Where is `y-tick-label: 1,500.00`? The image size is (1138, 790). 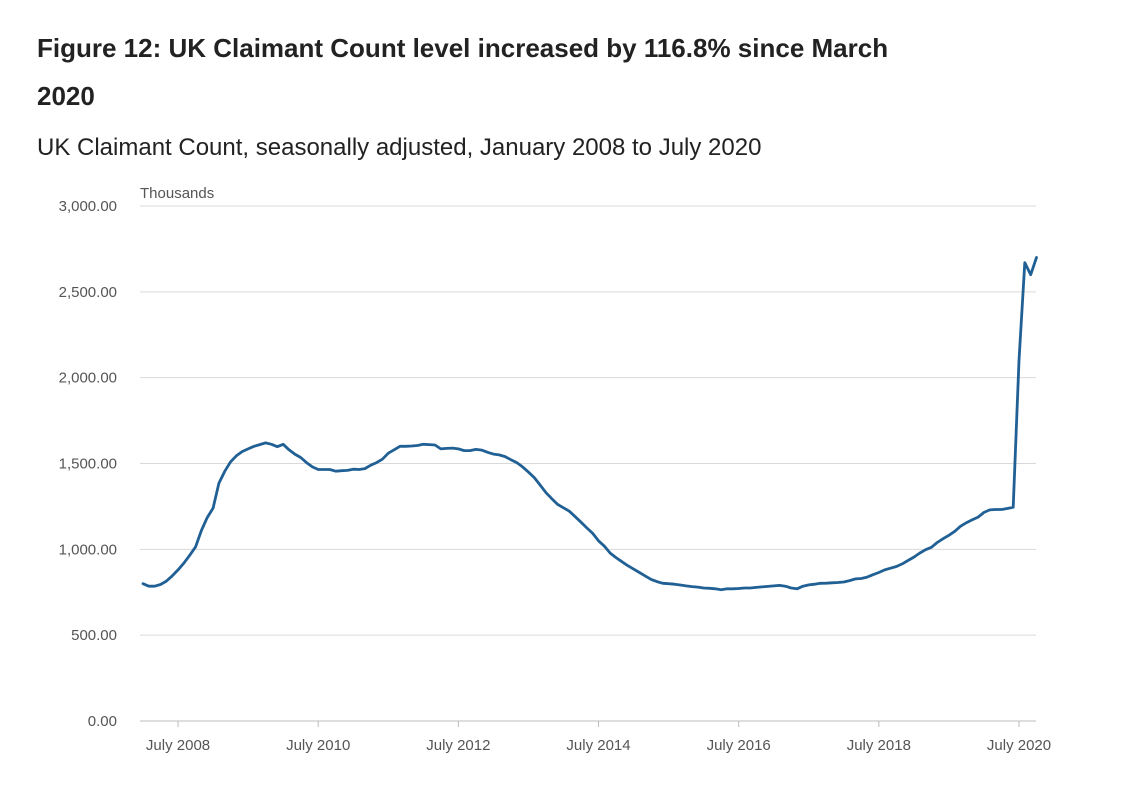 y-tick-label: 1,500.00 is located at coordinates (88, 464).